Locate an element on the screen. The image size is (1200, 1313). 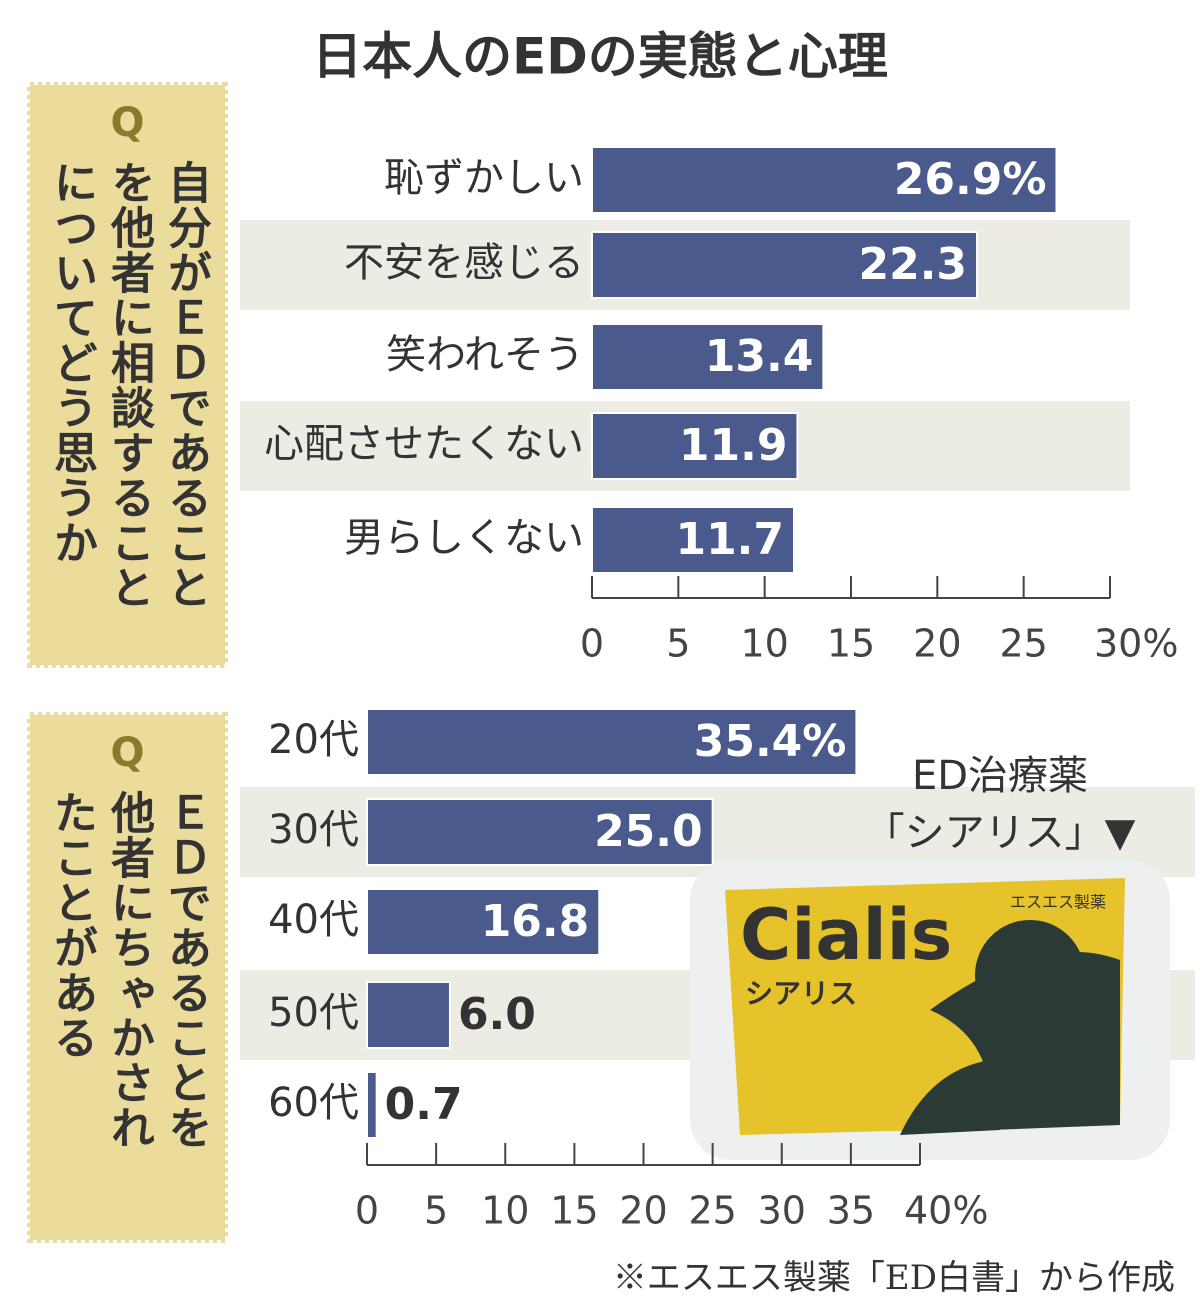
x-tick-label: 30 is located at coordinates (782, 1211).